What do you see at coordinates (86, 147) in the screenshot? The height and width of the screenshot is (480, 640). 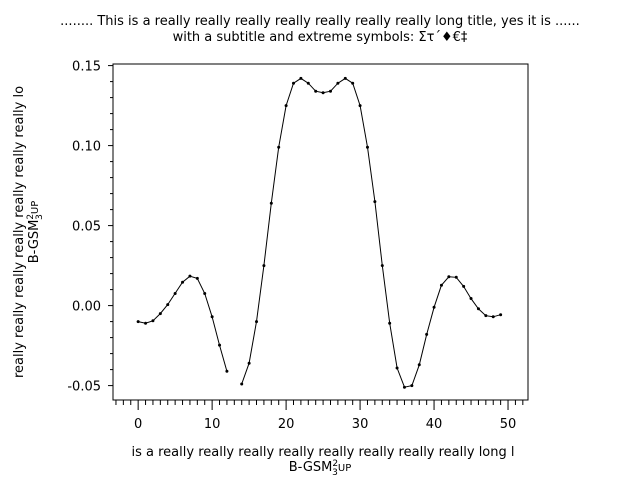 I see `y-tick-label: 0.10` at bounding box center [86, 147].